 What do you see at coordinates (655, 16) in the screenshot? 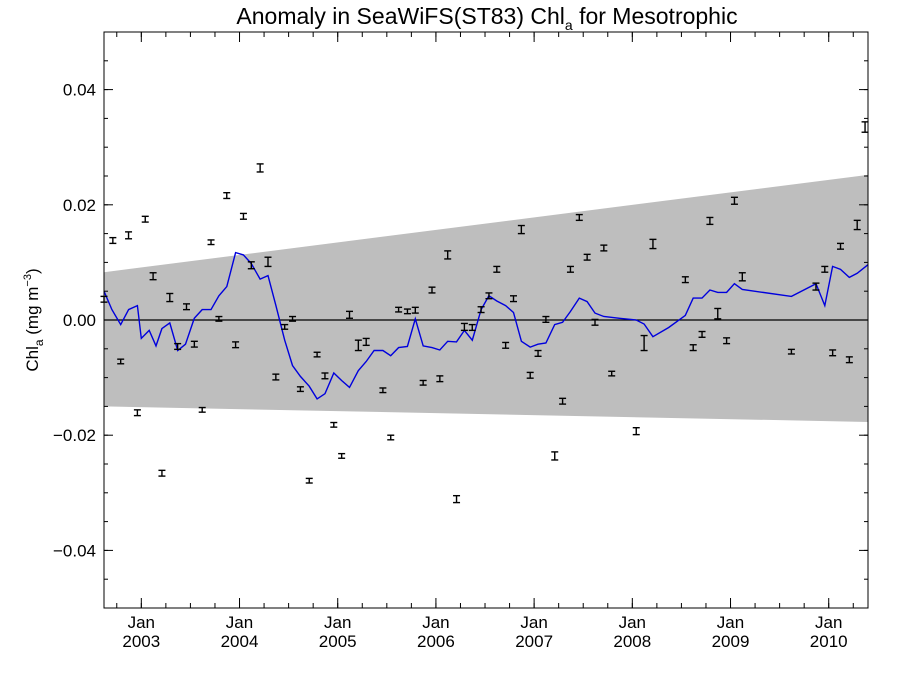
I see `title-tail: for Mesotrophic` at bounding box center [655, 16].